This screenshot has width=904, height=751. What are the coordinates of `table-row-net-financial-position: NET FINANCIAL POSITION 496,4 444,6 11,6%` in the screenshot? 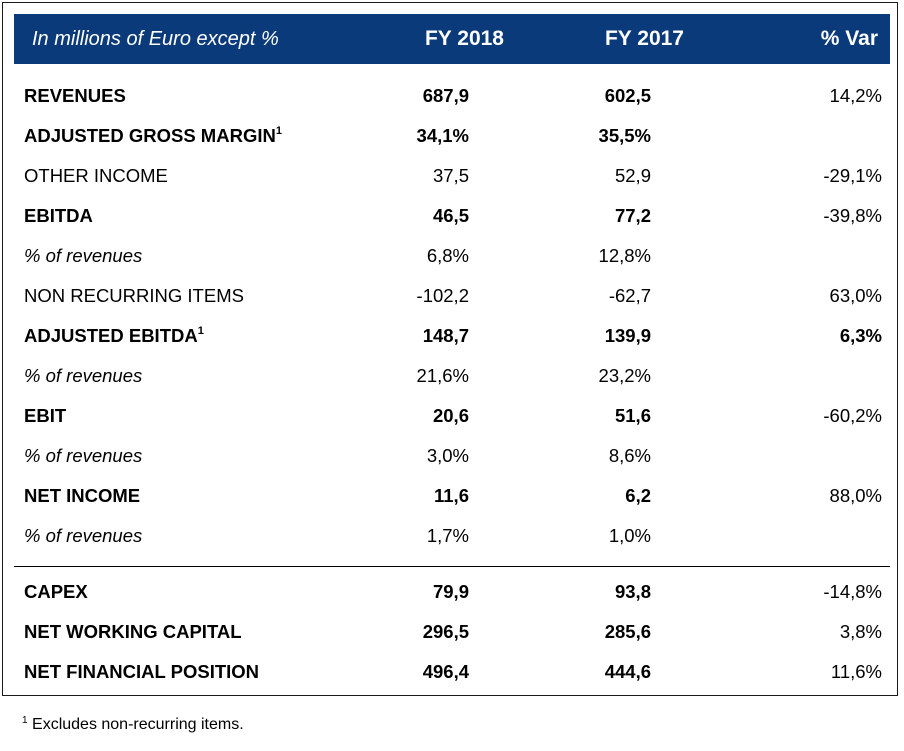 It's located at (452, 672).